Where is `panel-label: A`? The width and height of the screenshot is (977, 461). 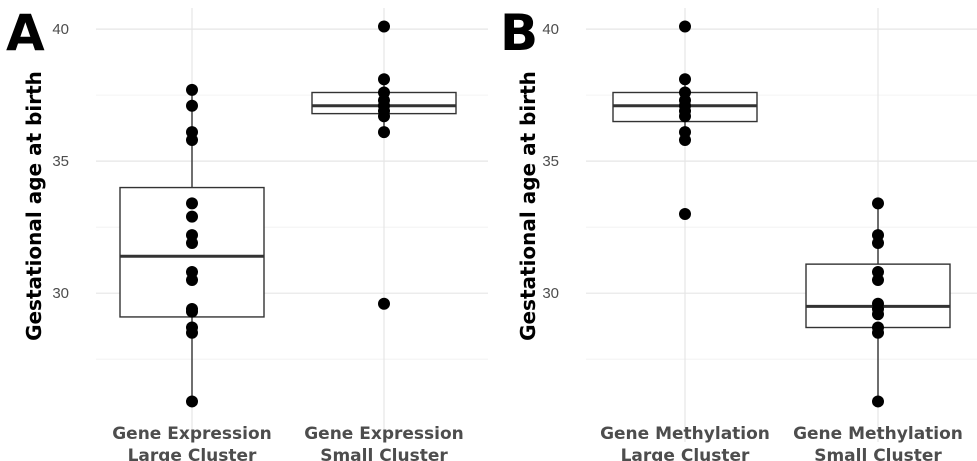 panel-label: A is located at coordinates (25, 33).